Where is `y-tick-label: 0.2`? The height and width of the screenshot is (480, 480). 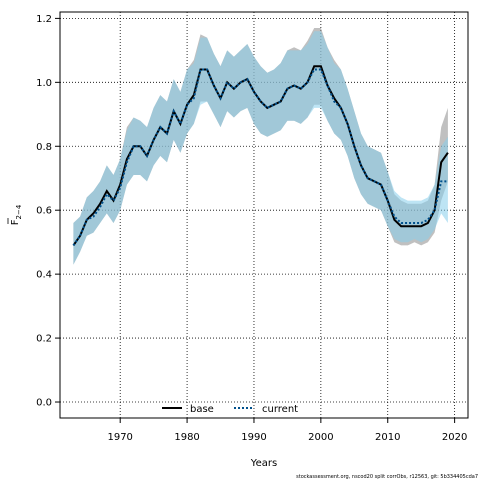 y-tick-label: 0.2 is located at coordinates (44, 339).